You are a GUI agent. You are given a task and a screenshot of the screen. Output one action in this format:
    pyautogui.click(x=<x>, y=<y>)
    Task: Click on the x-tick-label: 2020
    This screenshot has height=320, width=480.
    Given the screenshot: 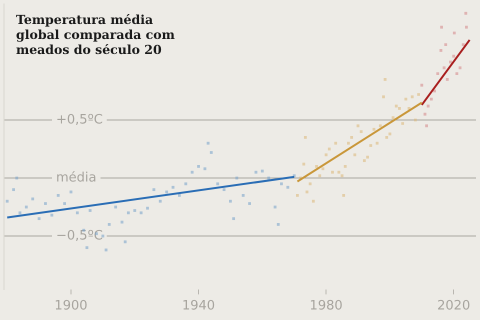 What is the action you would take?
    pyautogui.click(x=453, y=306)
    